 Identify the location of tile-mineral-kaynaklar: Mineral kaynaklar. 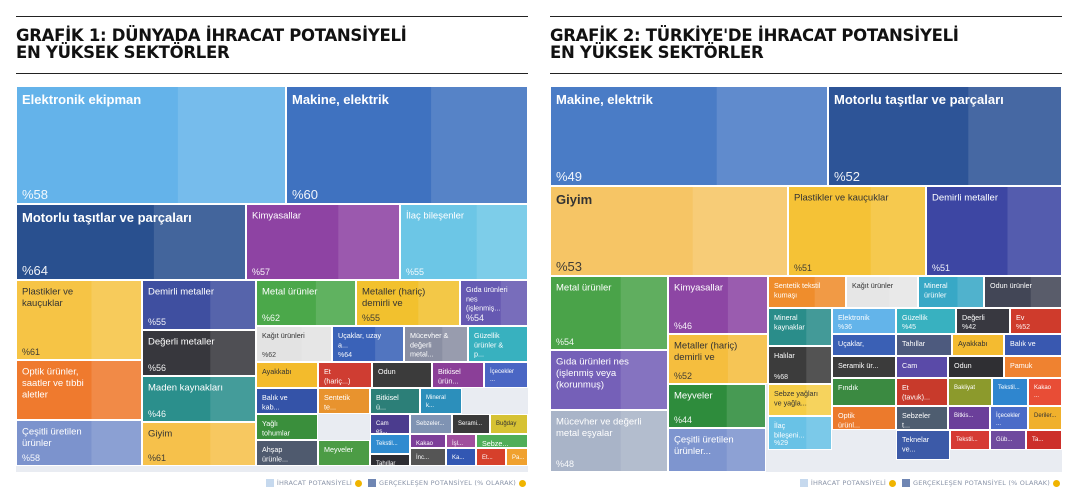
(800, 327).